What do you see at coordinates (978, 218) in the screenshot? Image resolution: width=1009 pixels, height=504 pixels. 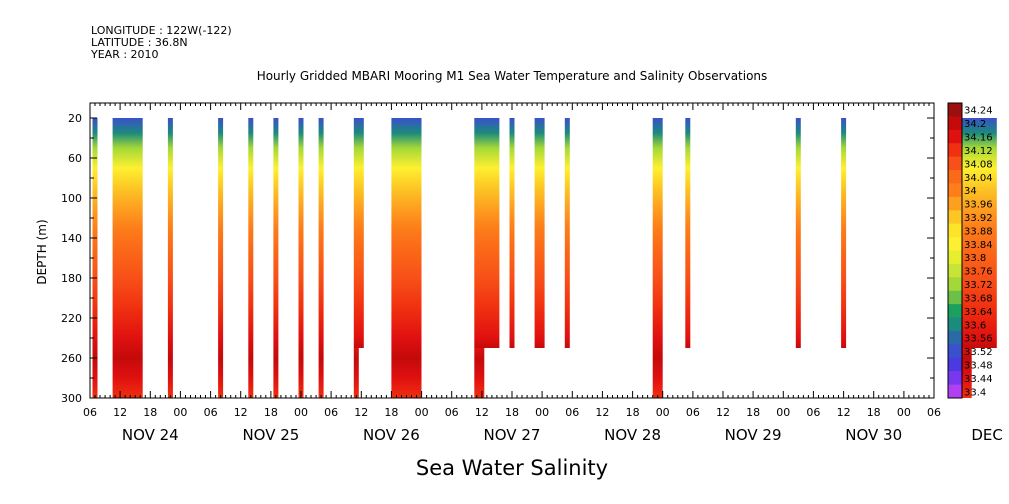 I see `colorbar-label: 33.92` at bounding box center [978, 218].